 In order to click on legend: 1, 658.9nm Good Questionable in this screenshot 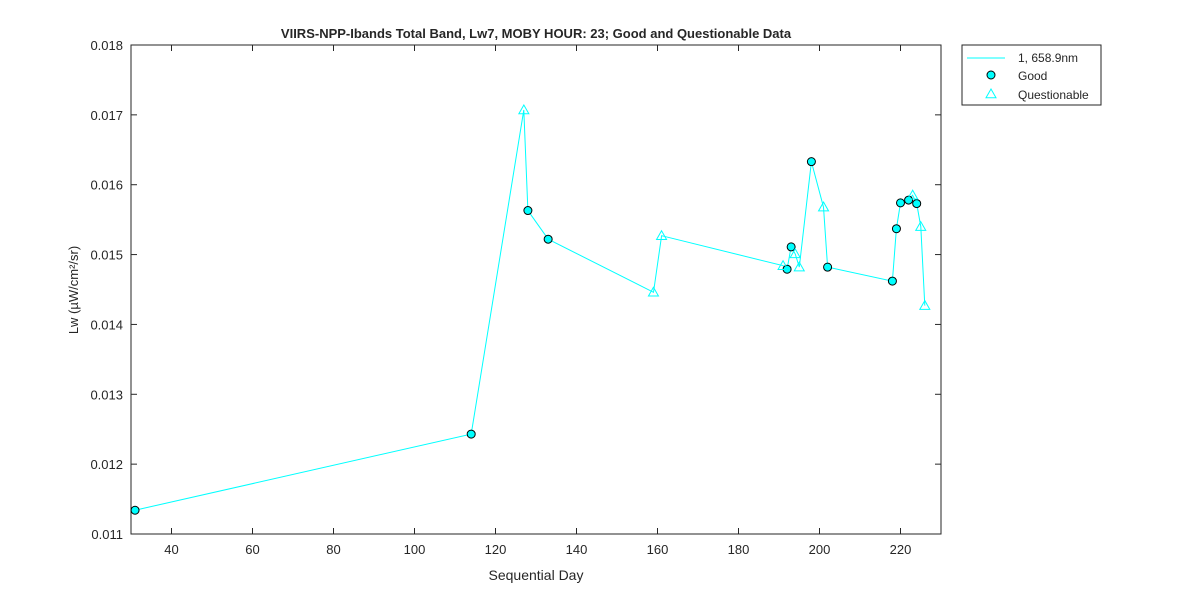, I will do `click(1031, 75)`.